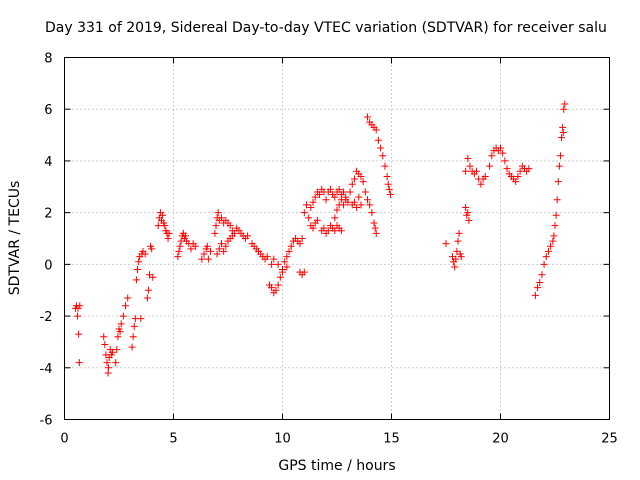 This screenshot has height=480, width=640. Describe the element at coordinates (46, 240) in the screenshot. I see `y-tick-labels: -6 -4 -2 0 2 4 6 8` at that location.